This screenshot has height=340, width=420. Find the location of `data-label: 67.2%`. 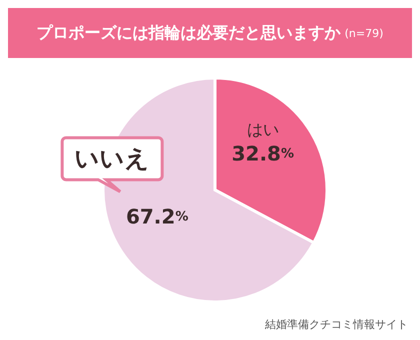

data-label: 67.2% is located at coordinates (157, 216).